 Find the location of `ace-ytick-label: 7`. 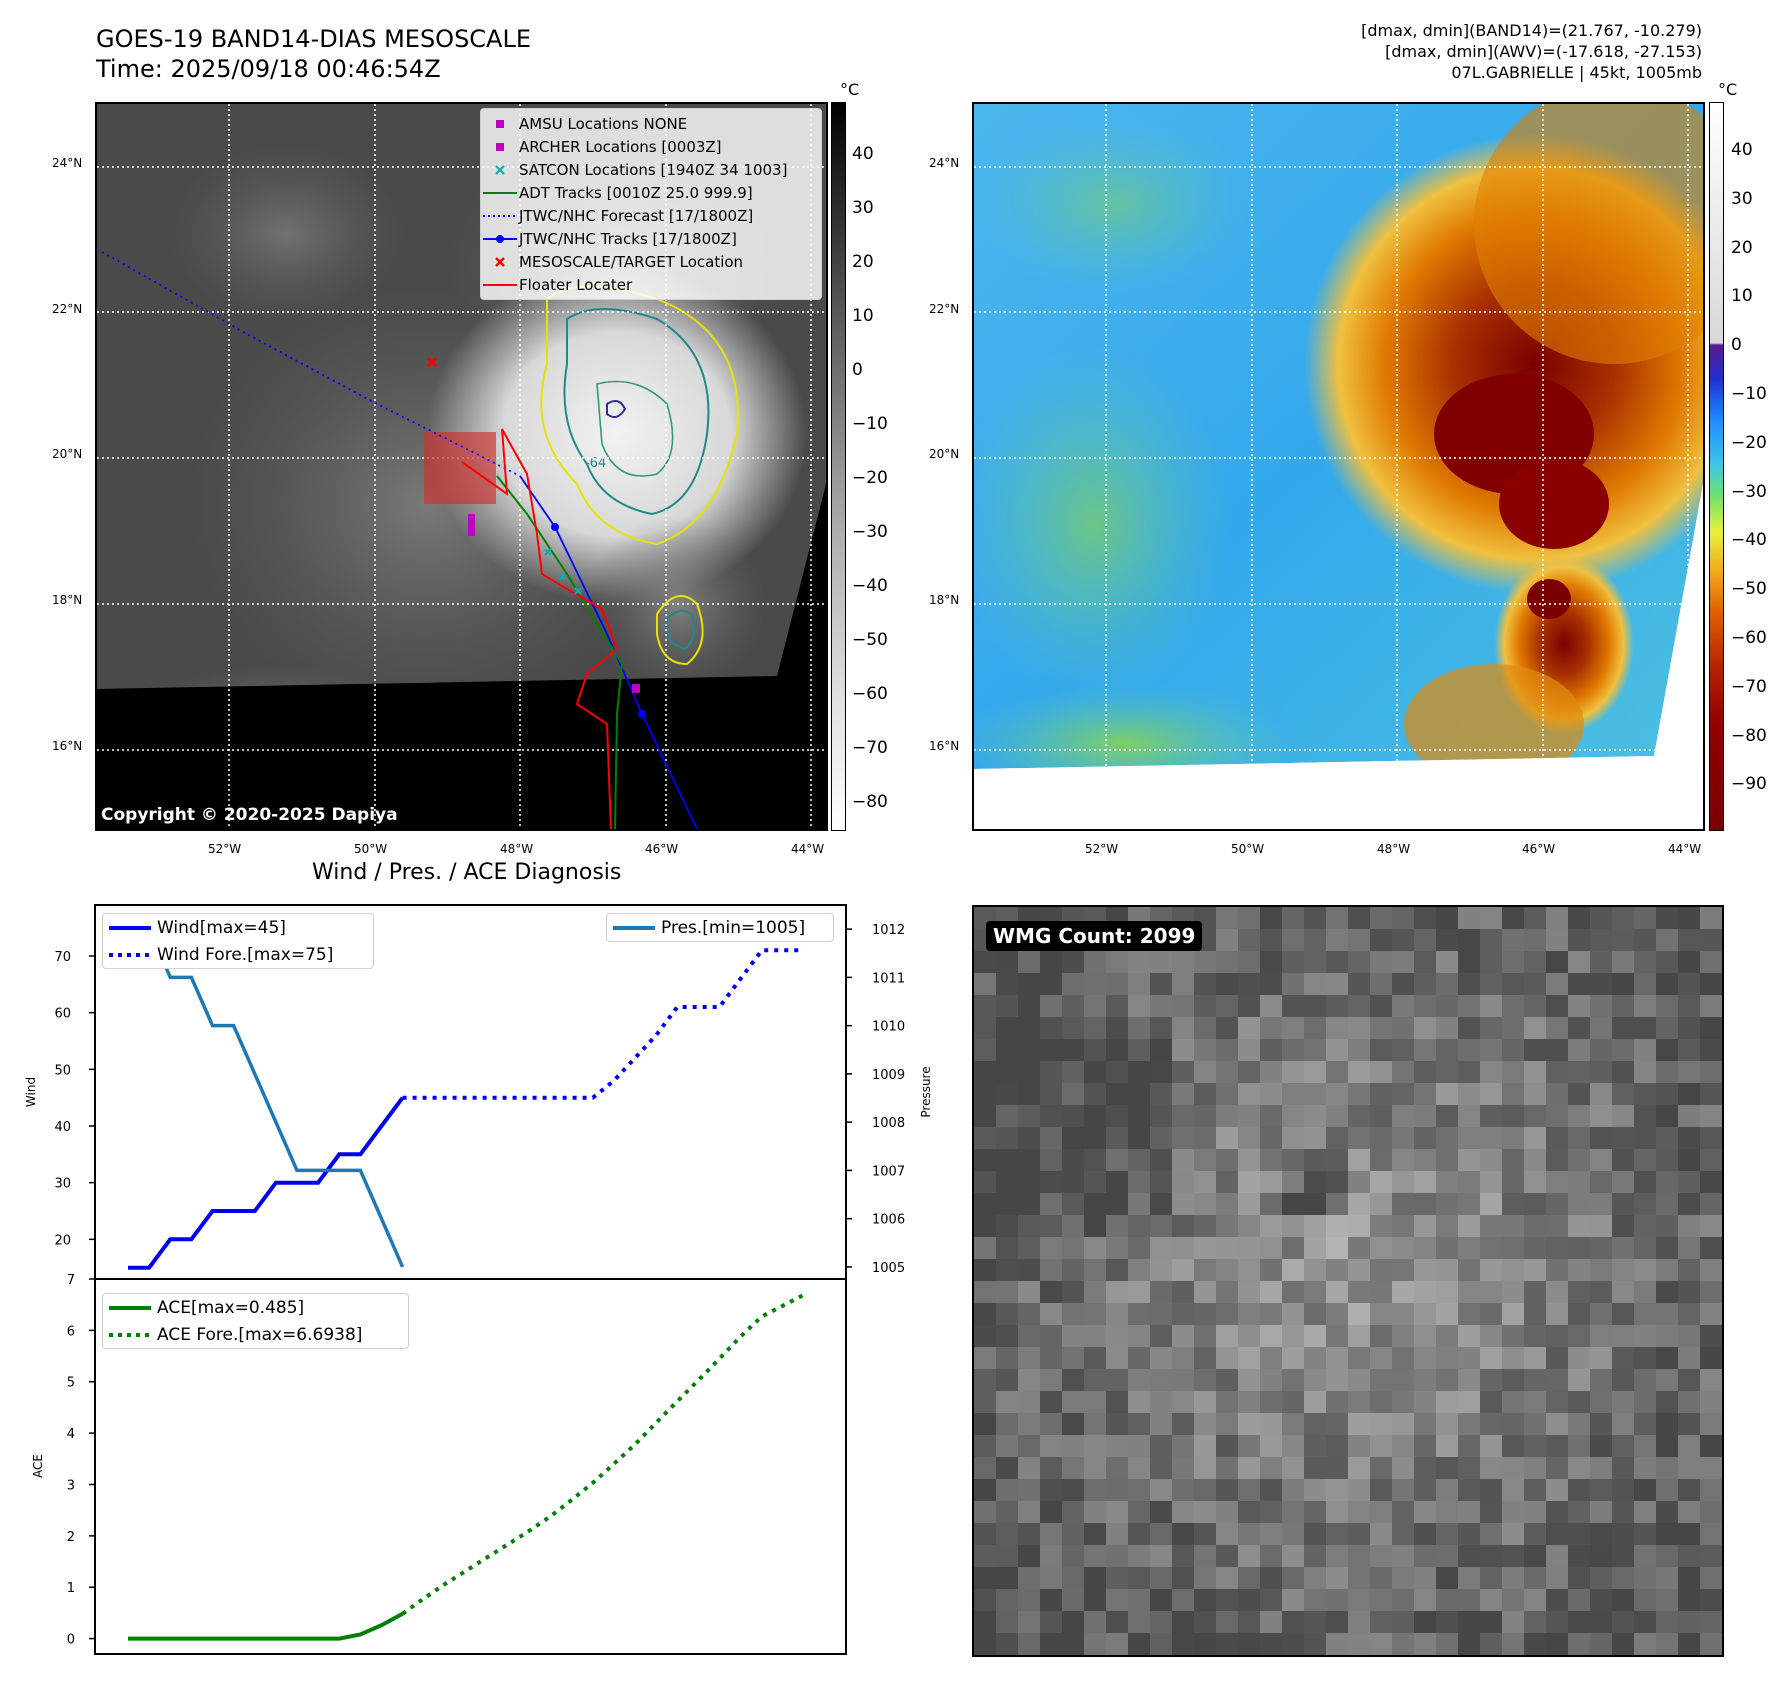

ace-ytick-label: 7 is located at coordinates (71, 1280).